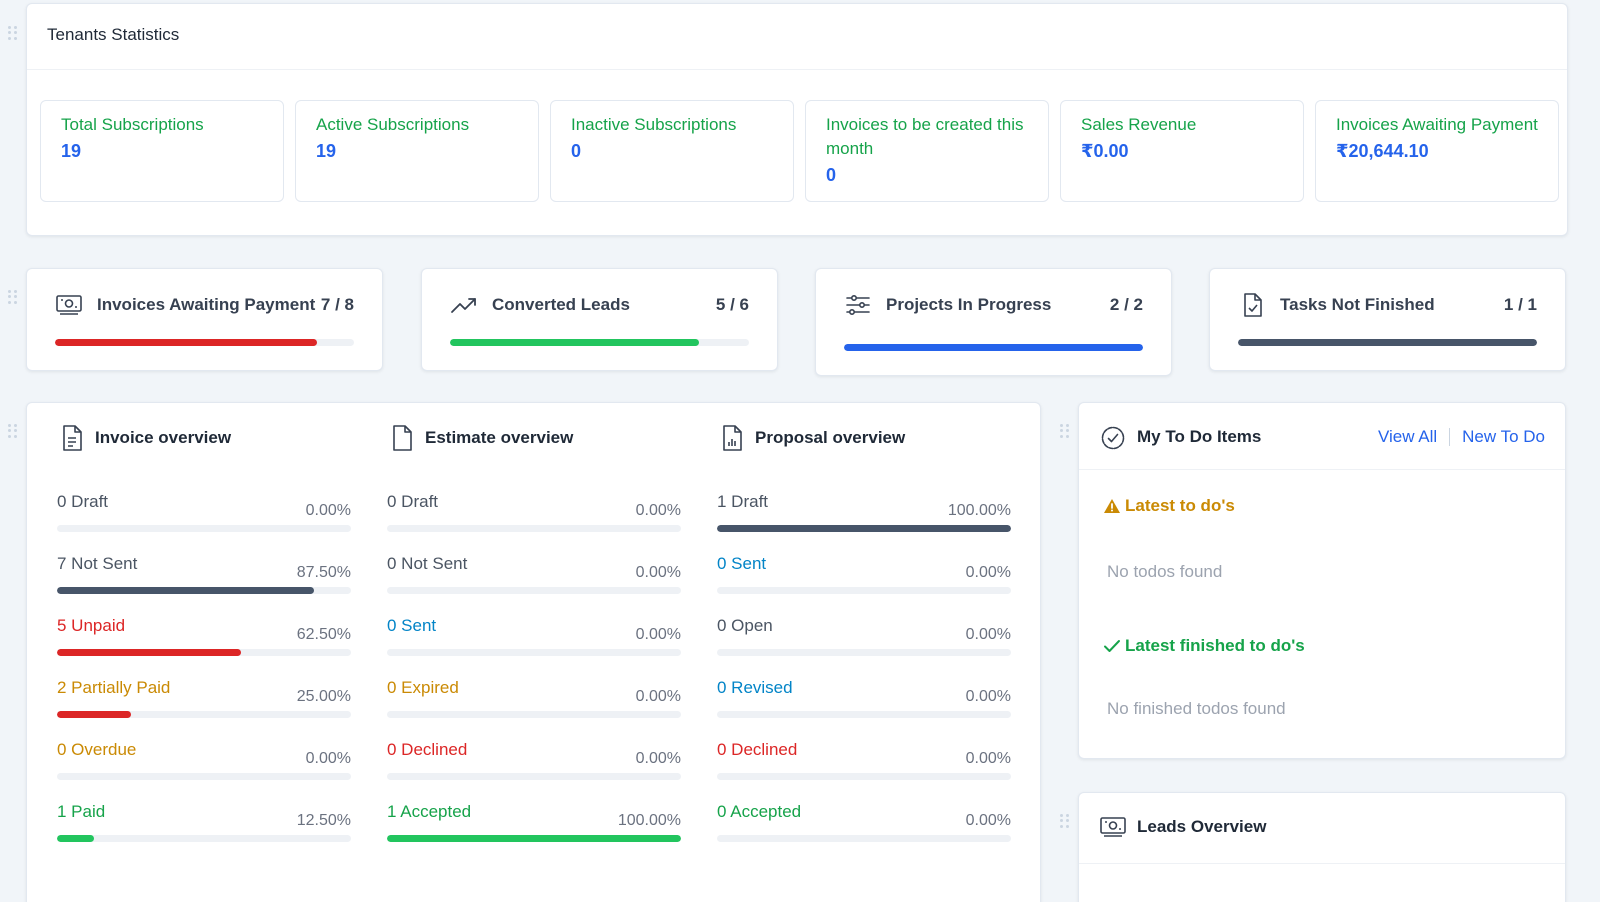  What do you see at coordinates (393, 124) in the screenshot?
I see `stat-label: Active Subscriptions` at bounding box center [393, 124].